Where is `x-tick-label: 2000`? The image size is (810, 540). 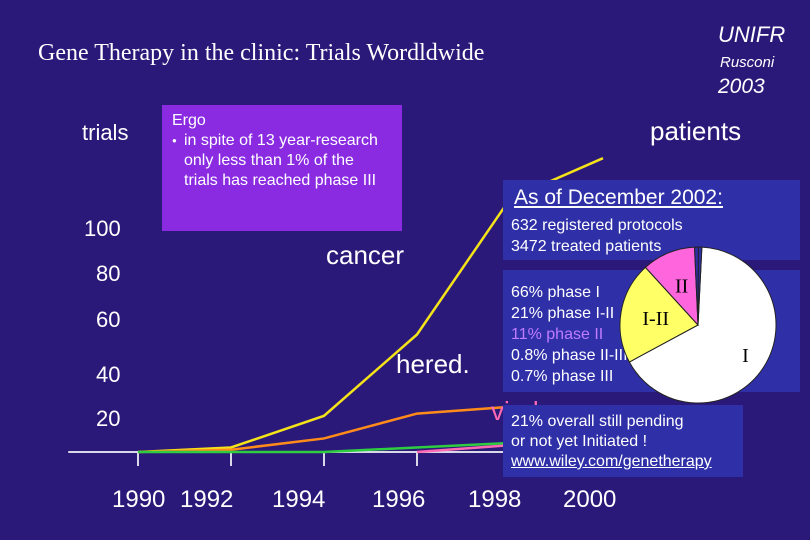
x-tick-label: 2000 is located at coordinates (590, 499).